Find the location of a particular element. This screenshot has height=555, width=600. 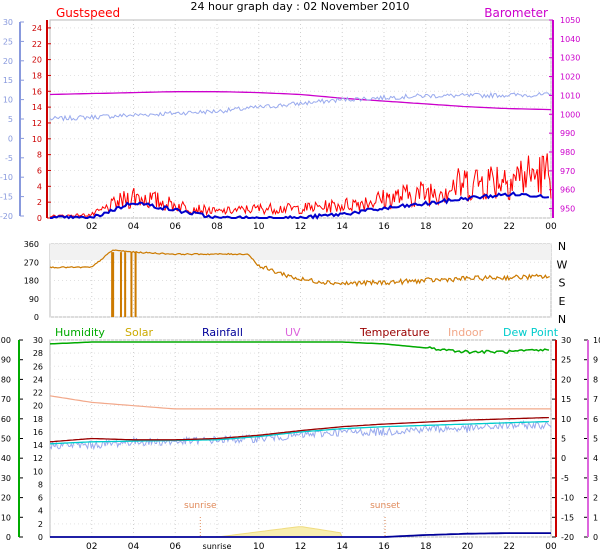

legend-item: UV is located at coordinates (293, 332).